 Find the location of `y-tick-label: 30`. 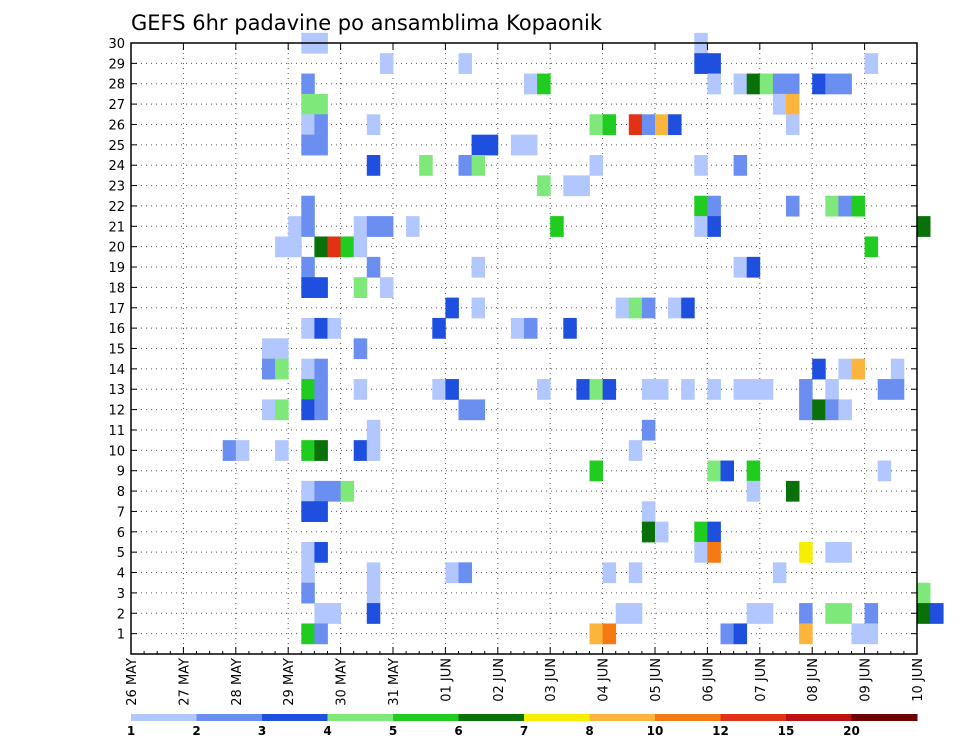

y-tick-label: 30 is located at coordinates (116, 44).